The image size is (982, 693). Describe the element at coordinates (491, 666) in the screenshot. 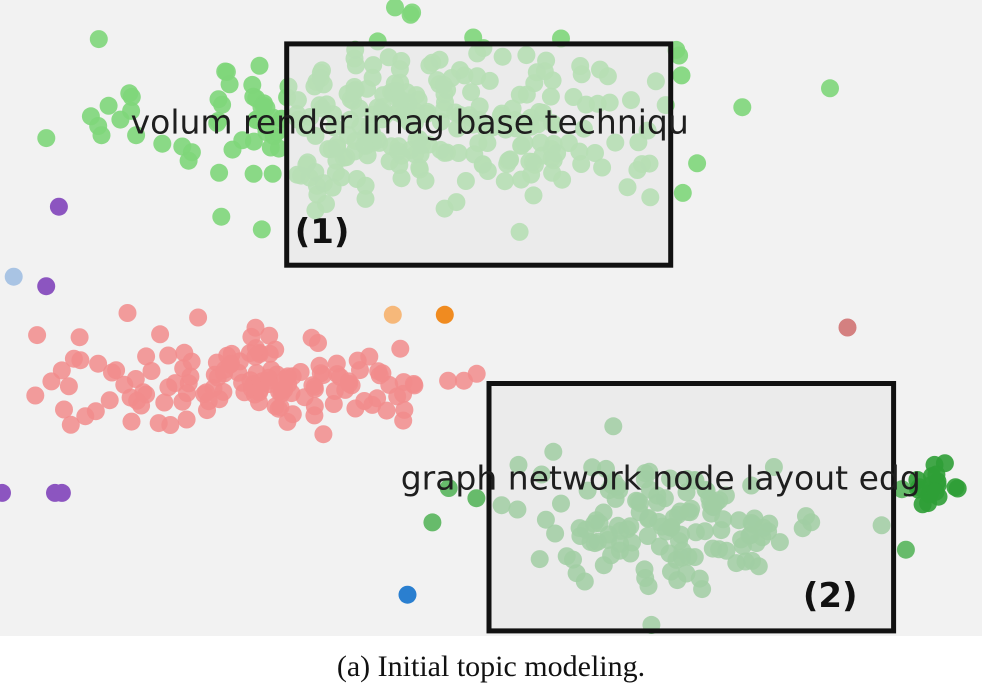

I see `figure-caption: (a) Initial topic modeling.` at that location.